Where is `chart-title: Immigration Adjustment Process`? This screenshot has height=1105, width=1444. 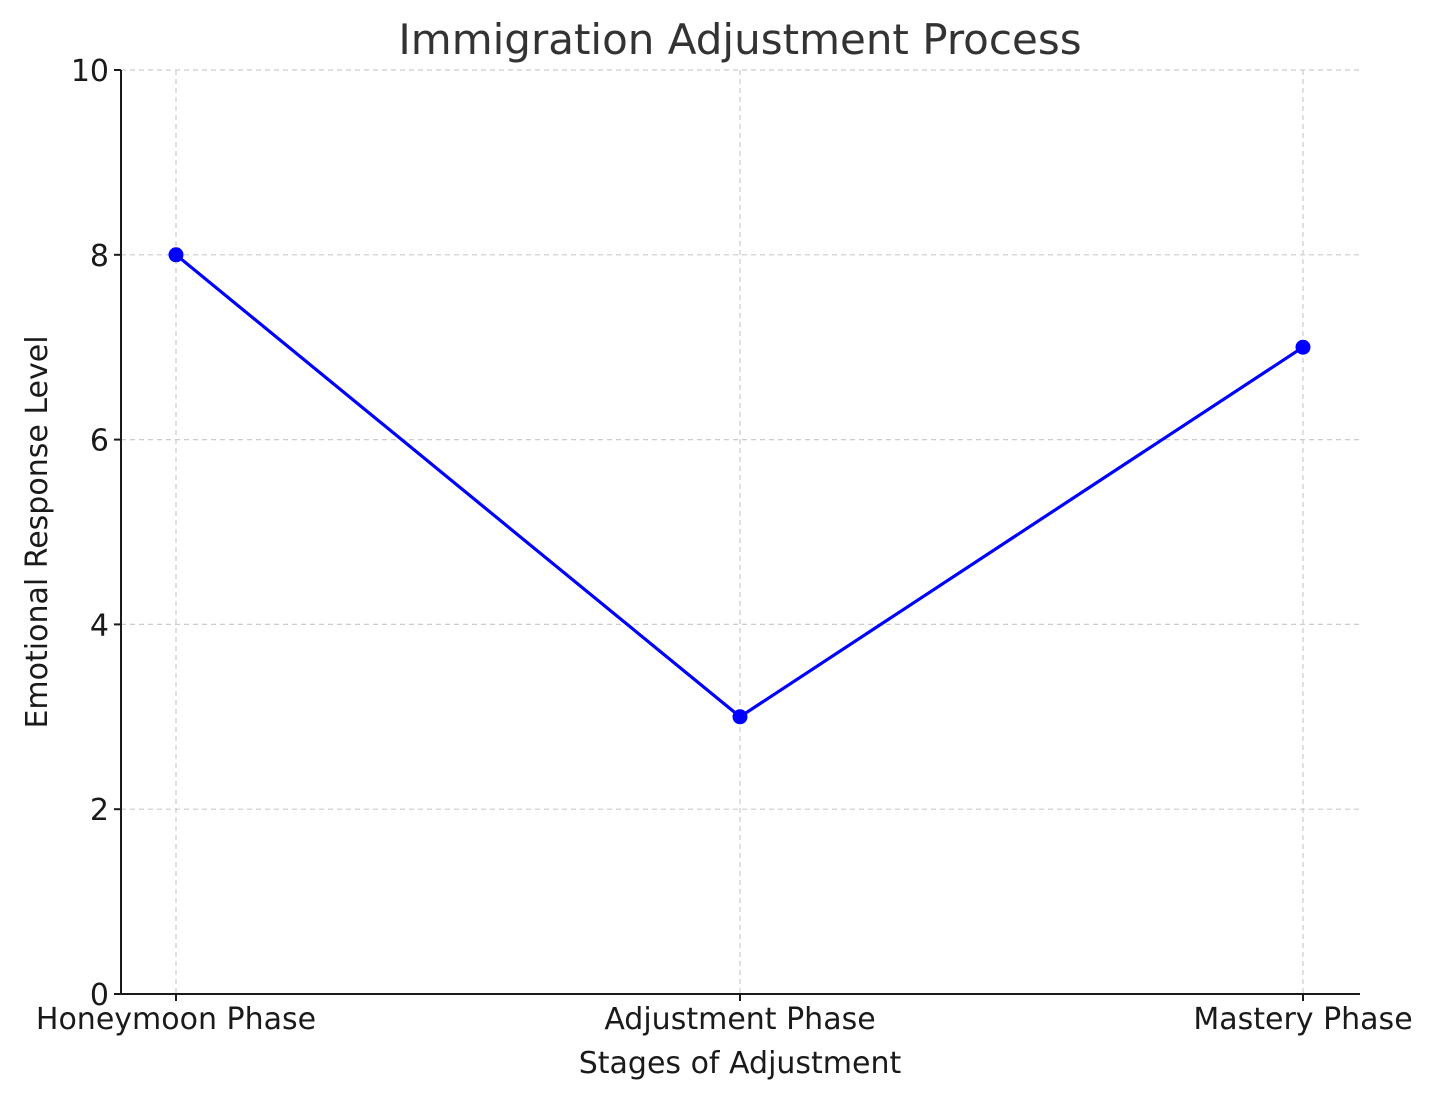 chart-title: Immigration Adjustment Process is located at coordinates (739, 39).